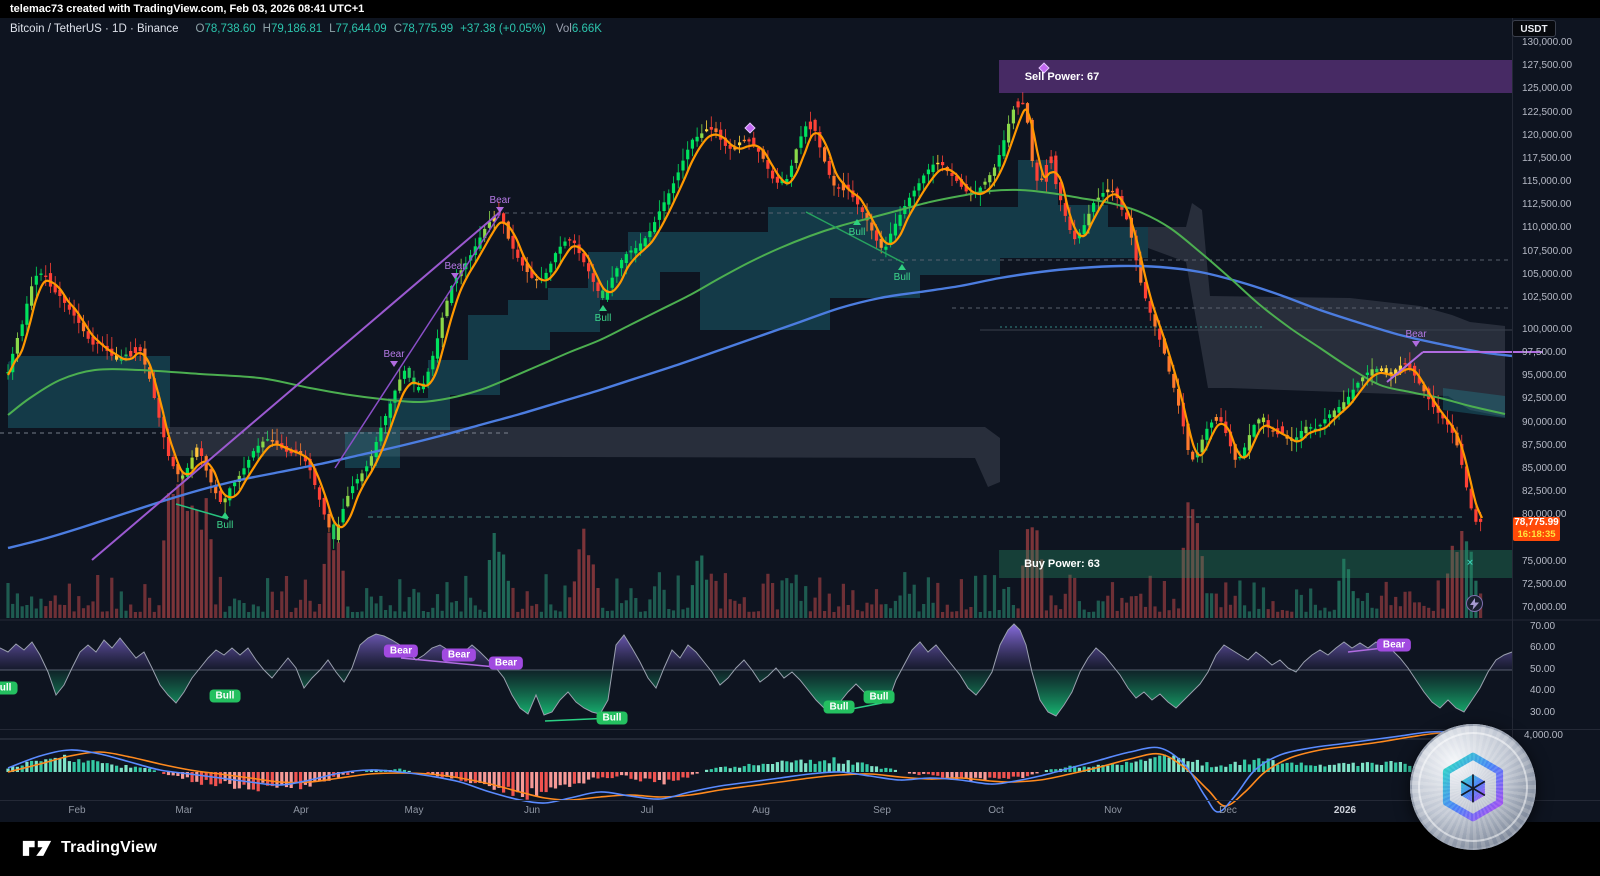 This screenshot has height=876, width=1600. I want to click on tradingview-brand: TradingView, so click(89, 848).